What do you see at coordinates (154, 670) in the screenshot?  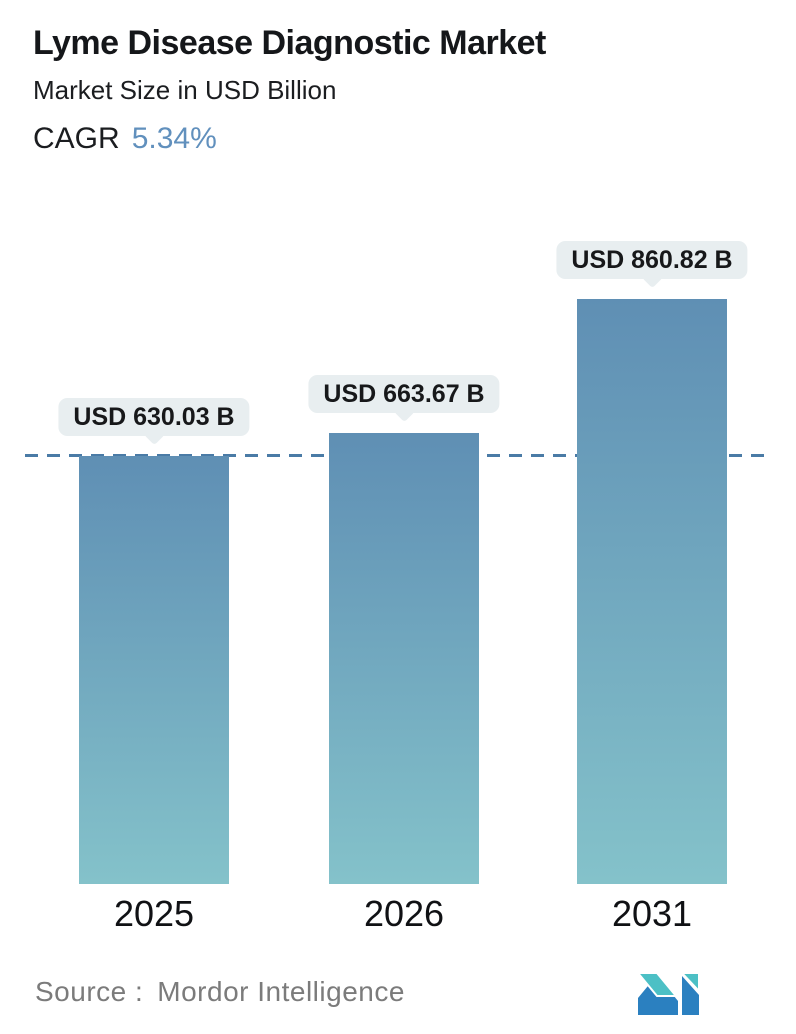 I see `bar-2025` at bounding box center [154, 670].